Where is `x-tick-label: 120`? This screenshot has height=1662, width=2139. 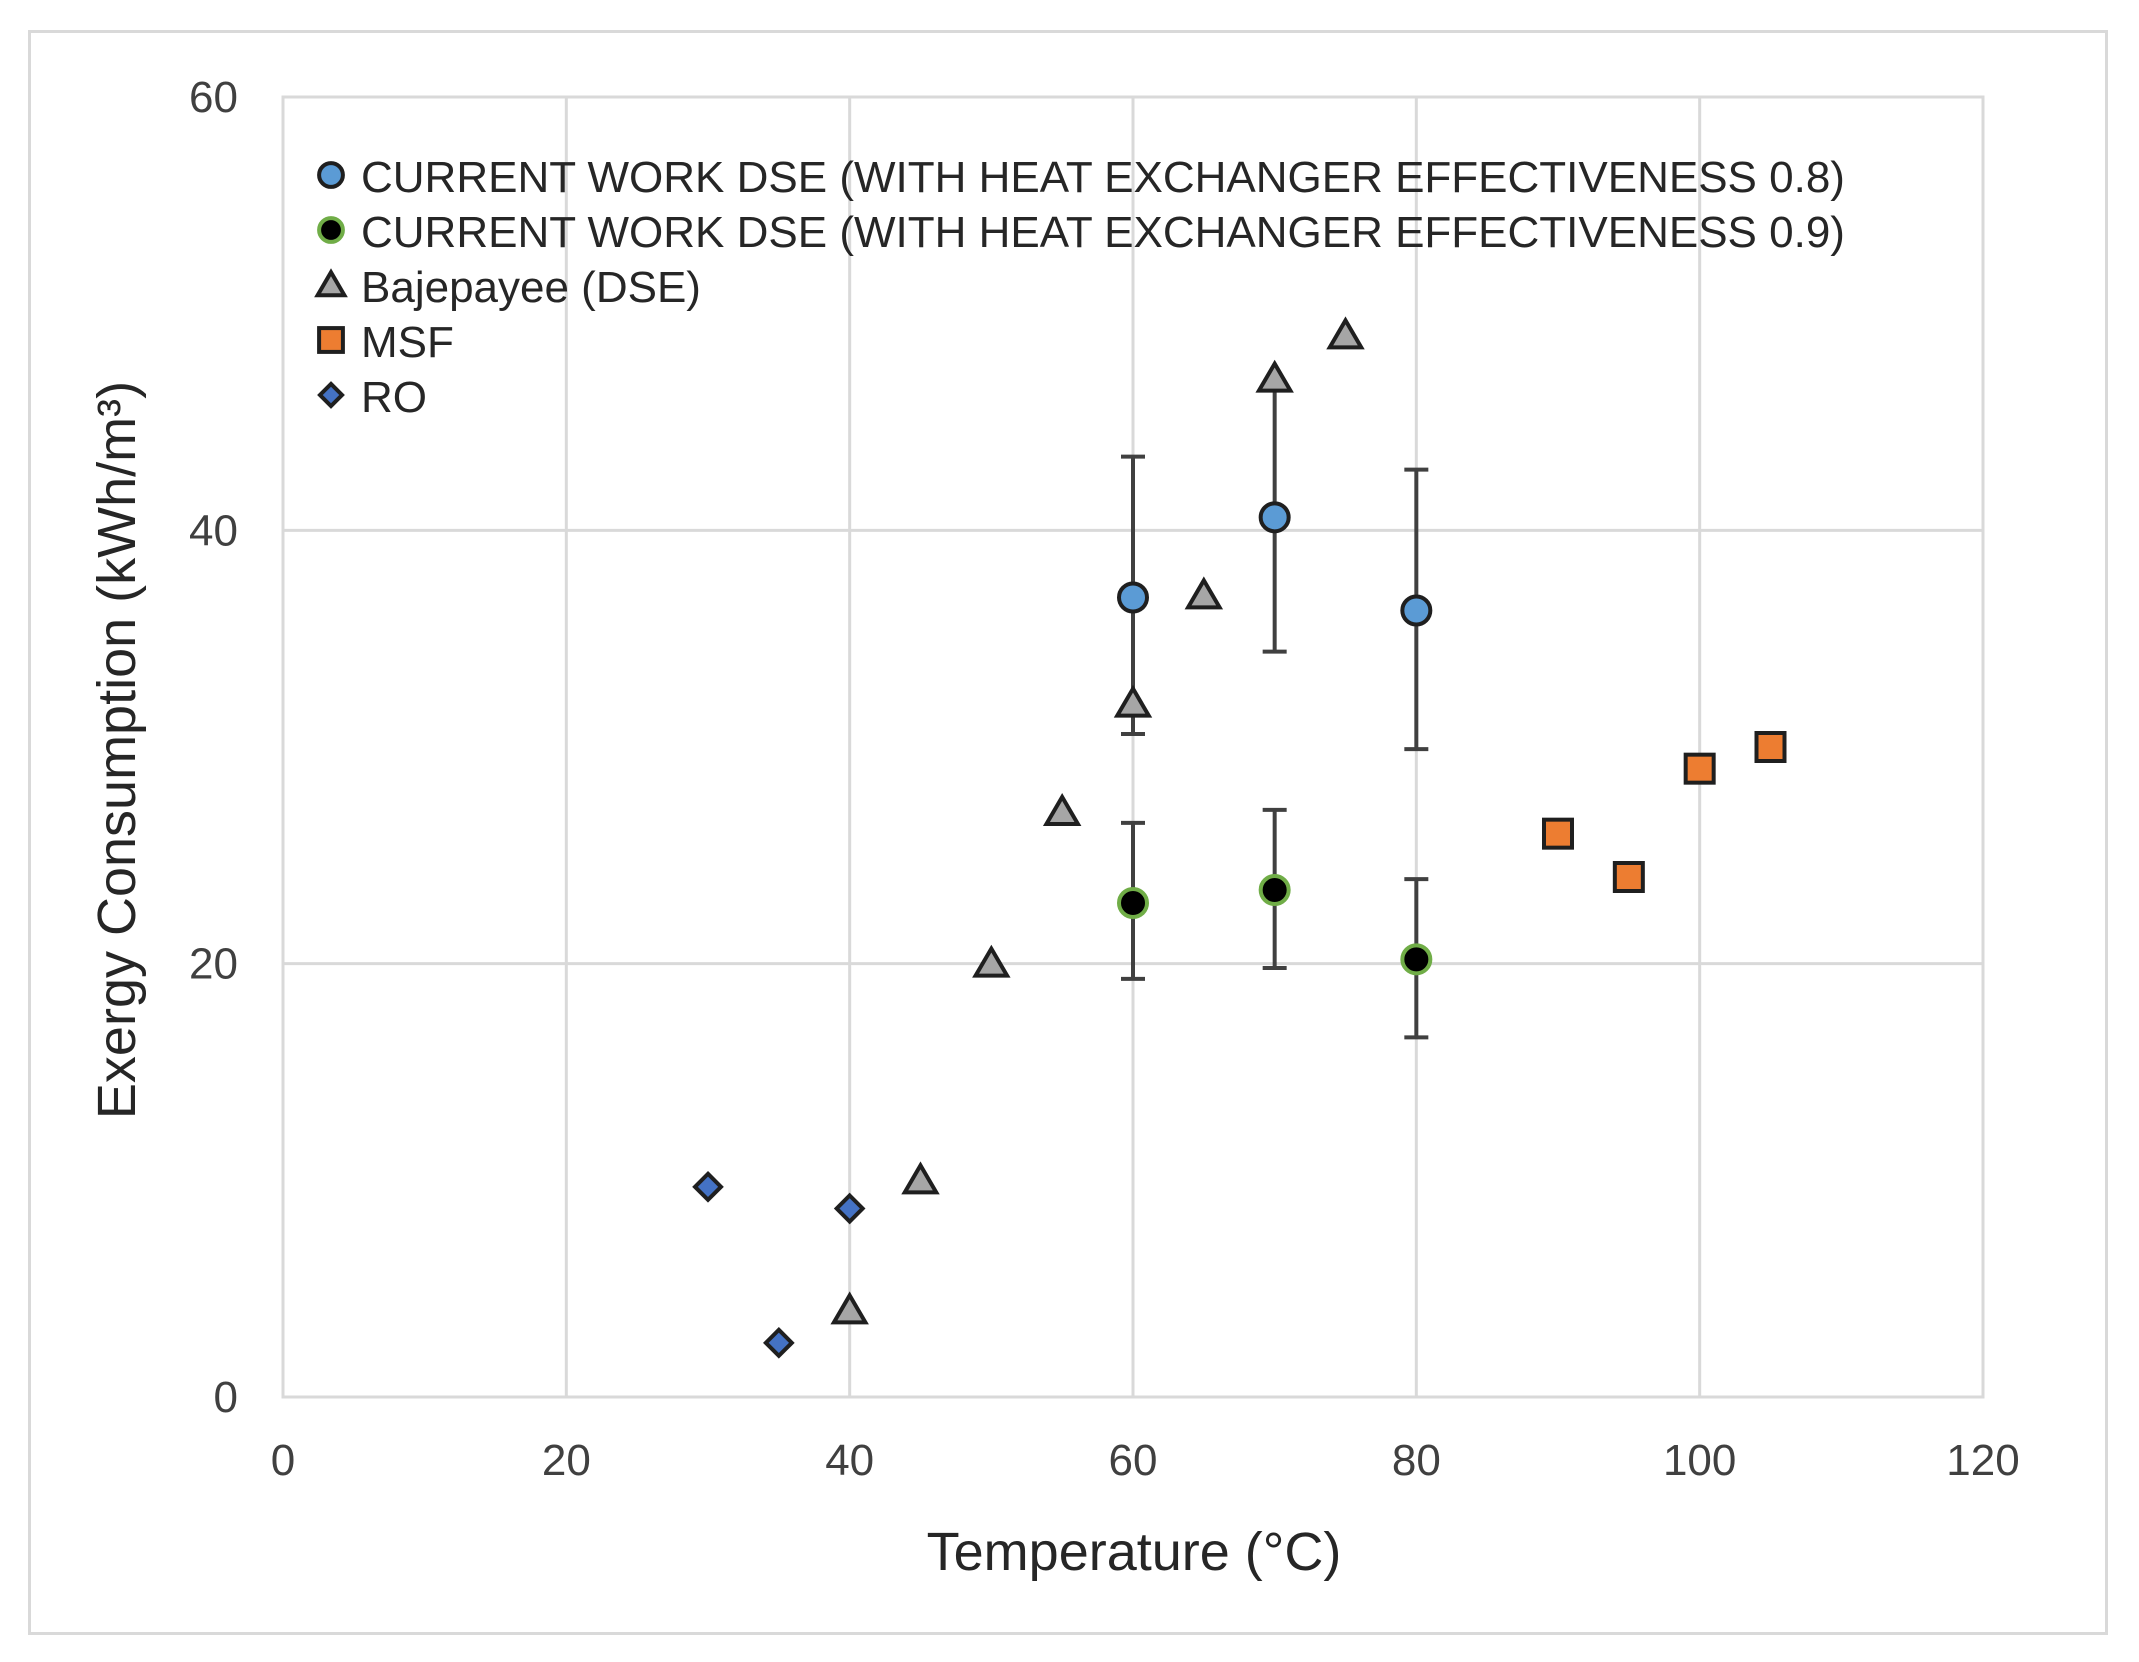
x-tick-label: 120 is located at coordinates (1982, 1460).